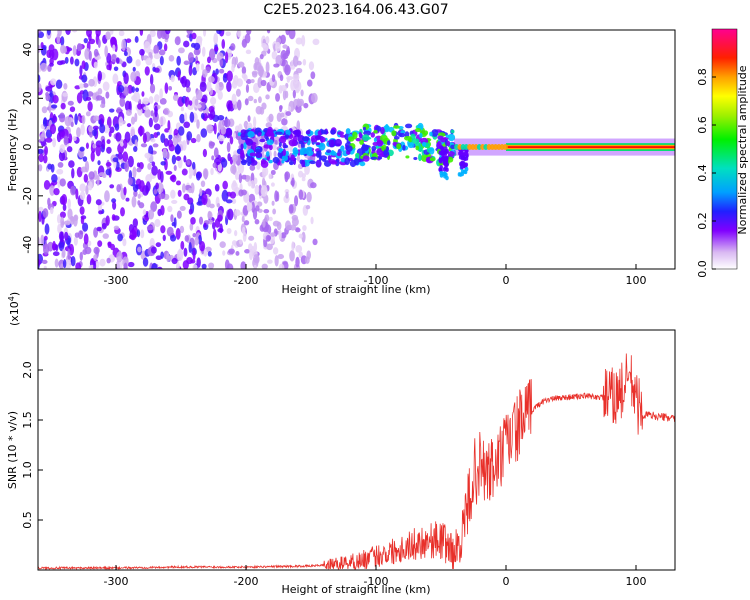  I want to click on snr-y-tick-label: 0.5, so click(27, 520).